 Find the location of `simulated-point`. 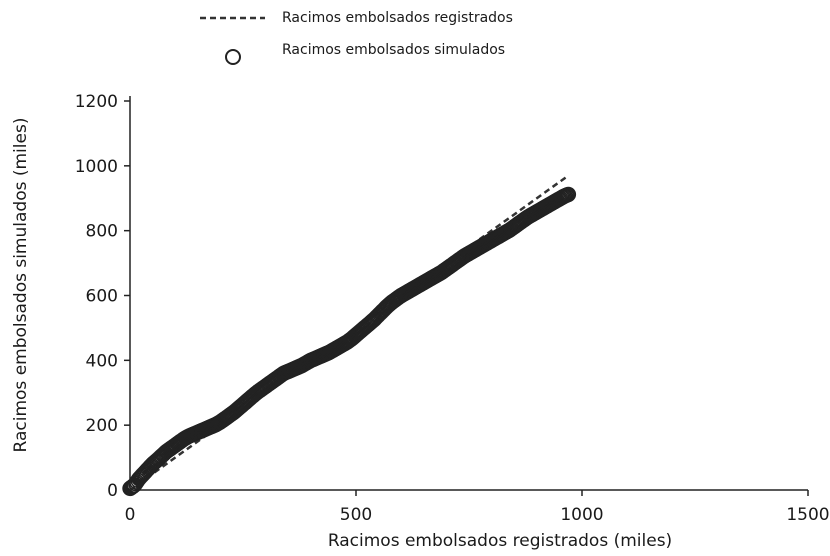

simulated-point is located at coordinates (568, 194).